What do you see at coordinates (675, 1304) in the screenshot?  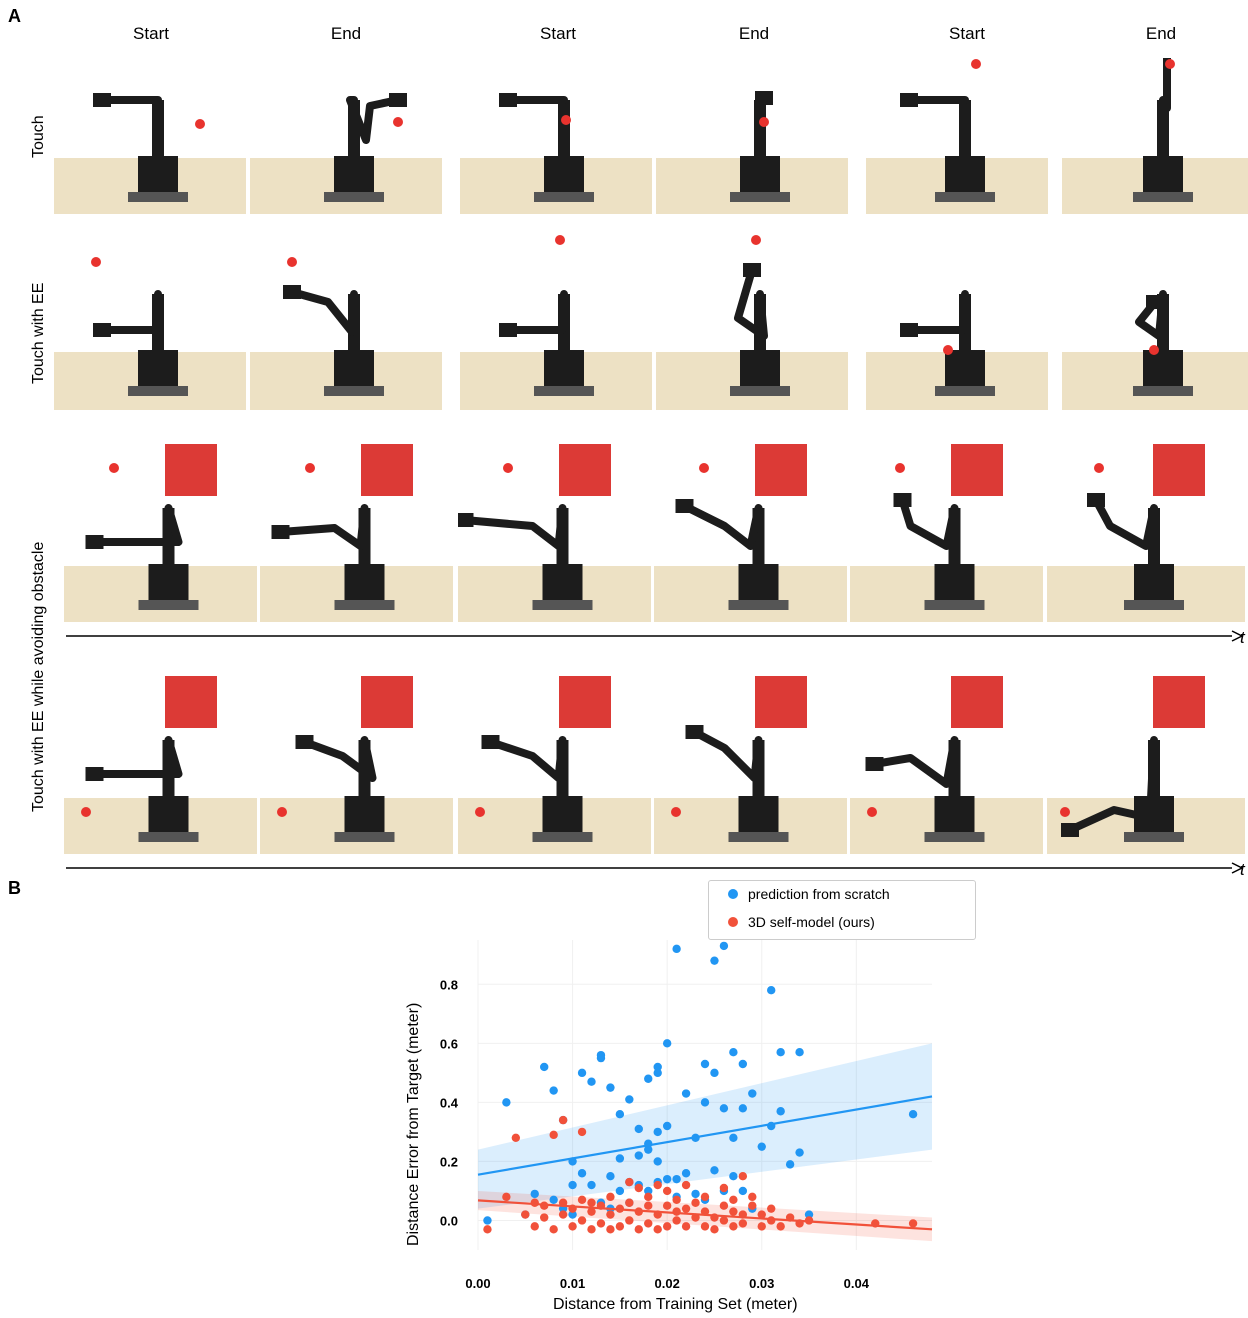 I see `x-axis-label: Distance from Training Set (meter)` at bounding box center [675, 1304].